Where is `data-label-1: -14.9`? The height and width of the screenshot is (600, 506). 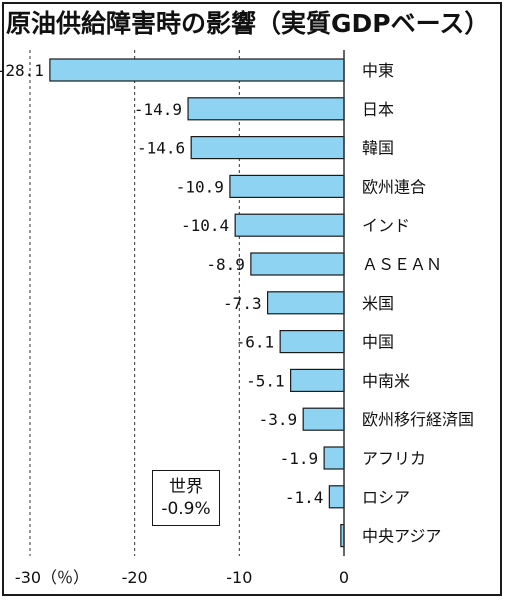 data-label-1: -14.9 is located at coordinates (158, 109).